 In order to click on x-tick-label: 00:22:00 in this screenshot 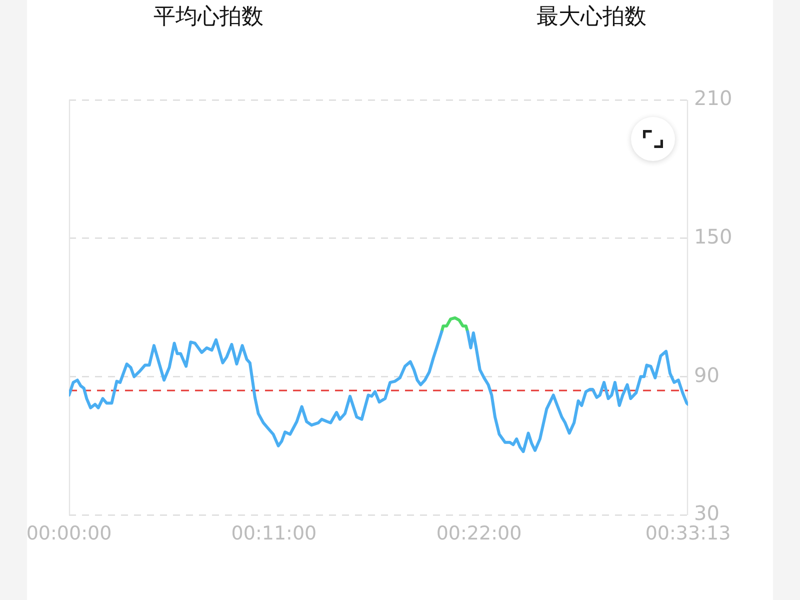, I will do `click(479, 533)`.